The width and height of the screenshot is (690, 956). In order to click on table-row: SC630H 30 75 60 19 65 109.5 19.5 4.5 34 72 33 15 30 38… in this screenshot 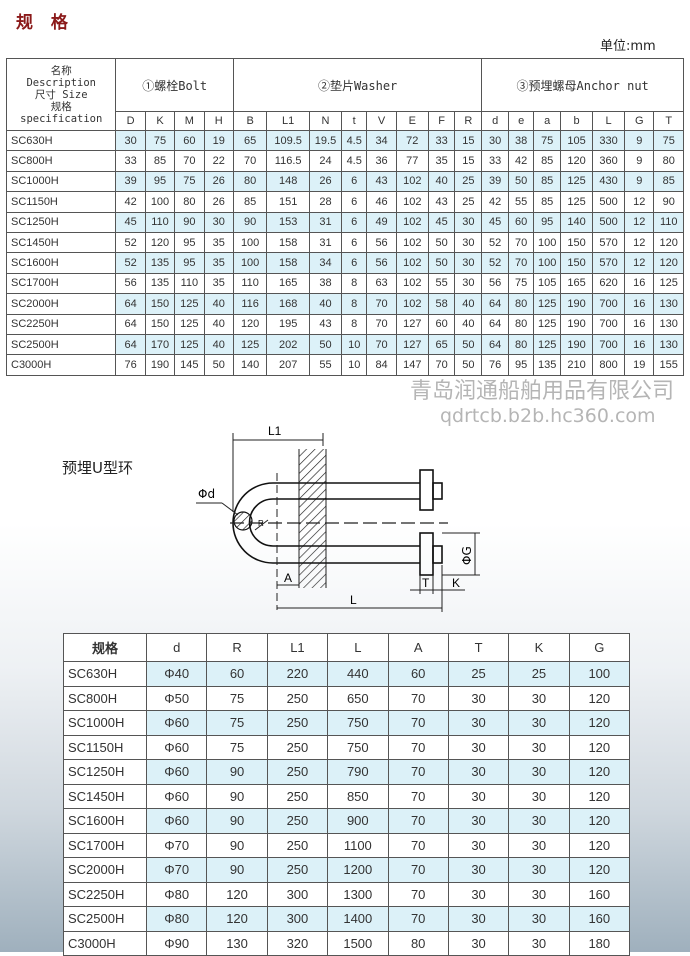, I will do `click(344, 140)`.